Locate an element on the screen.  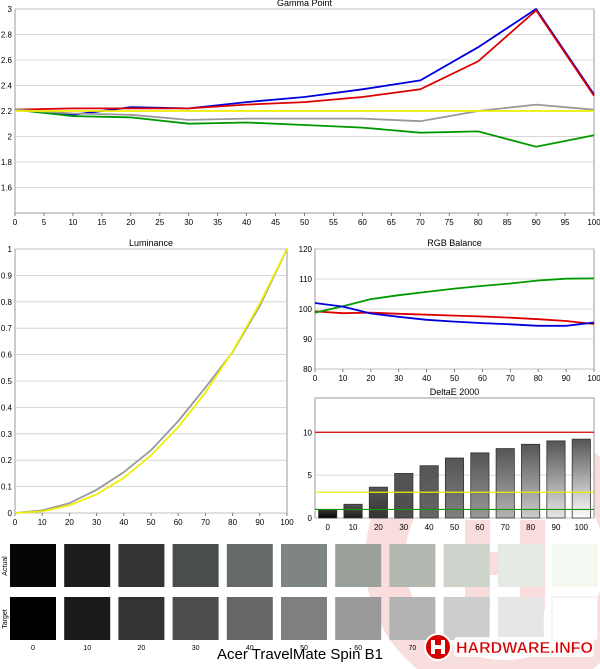
y-tick-label: 120 is located at coordinates (306, 249).